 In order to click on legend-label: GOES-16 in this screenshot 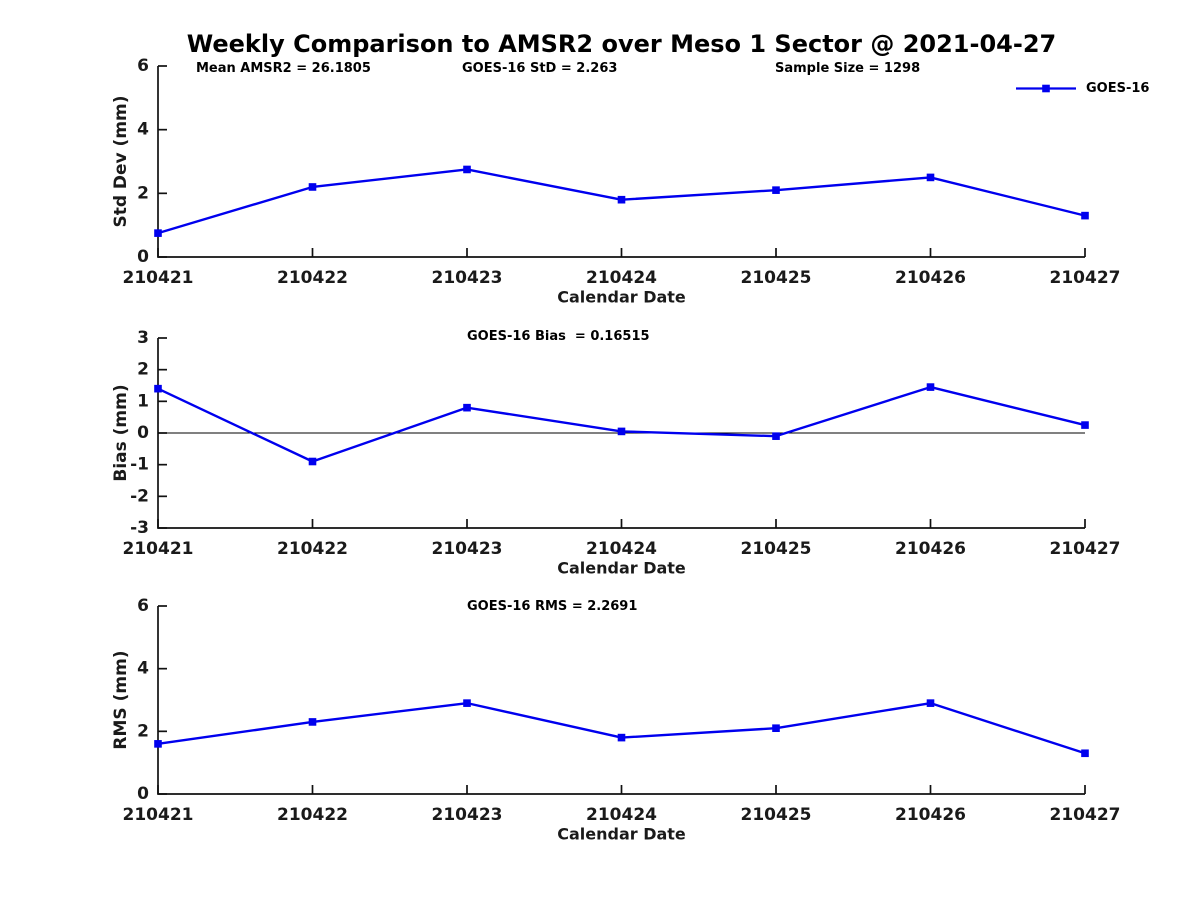, I will do `click(1118, 88)`.